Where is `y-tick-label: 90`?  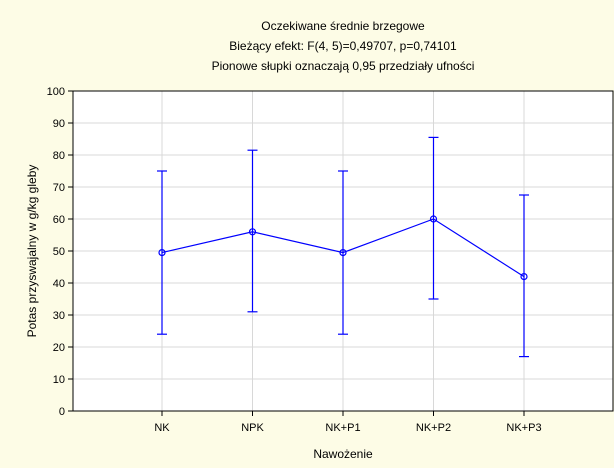 y-tick-label: 90 is located at coordinates (59, 124).